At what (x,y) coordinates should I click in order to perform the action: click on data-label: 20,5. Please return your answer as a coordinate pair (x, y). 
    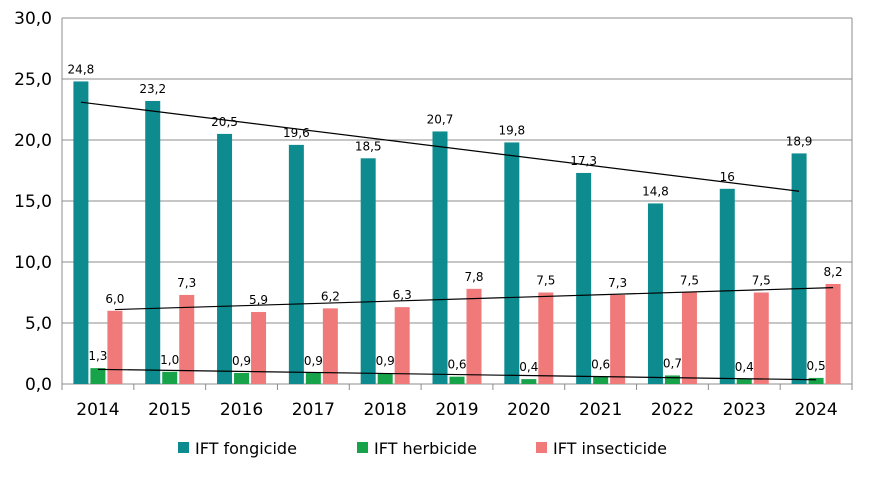
    Looking at the image, I should click on (224, 122).